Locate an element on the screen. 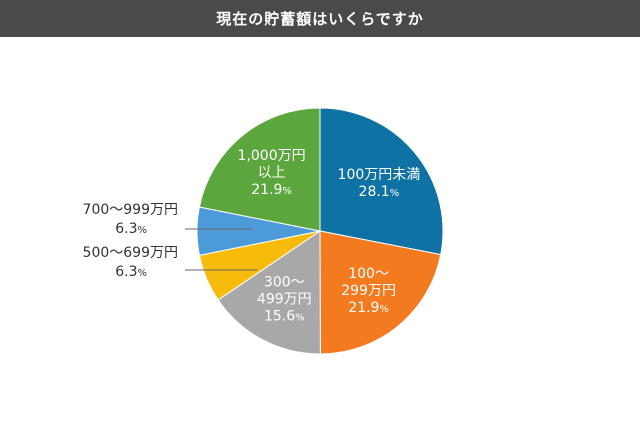  slice-label-3: 500～699万円 6.3% is located at coordinates (130, 262).